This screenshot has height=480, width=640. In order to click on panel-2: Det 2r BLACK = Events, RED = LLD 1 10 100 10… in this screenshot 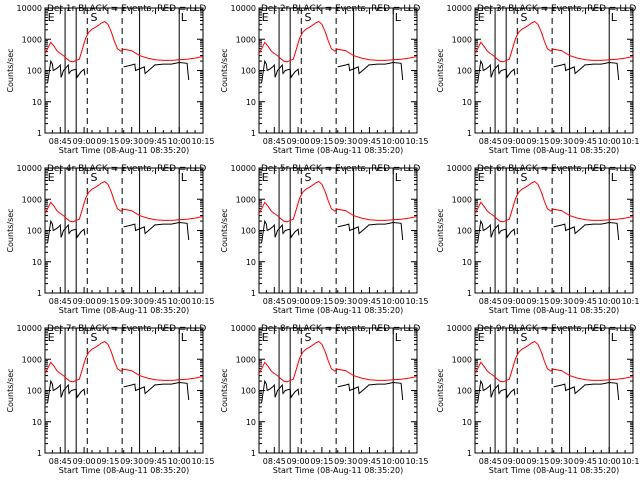, I will do `click(324, 79)`.